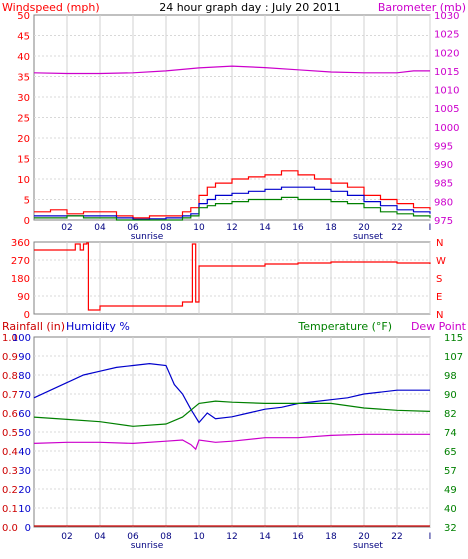  What do you see at coordinates (10, 338) in the screenshot?
I see `rainfall-tick-label: 1.0` at bounding box center [10, 338].